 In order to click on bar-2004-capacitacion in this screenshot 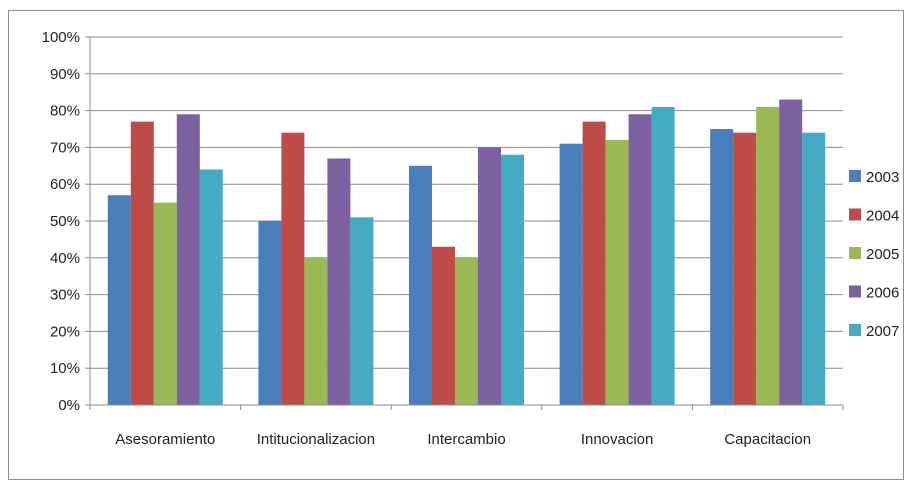, I will do `click(745, 268)`.